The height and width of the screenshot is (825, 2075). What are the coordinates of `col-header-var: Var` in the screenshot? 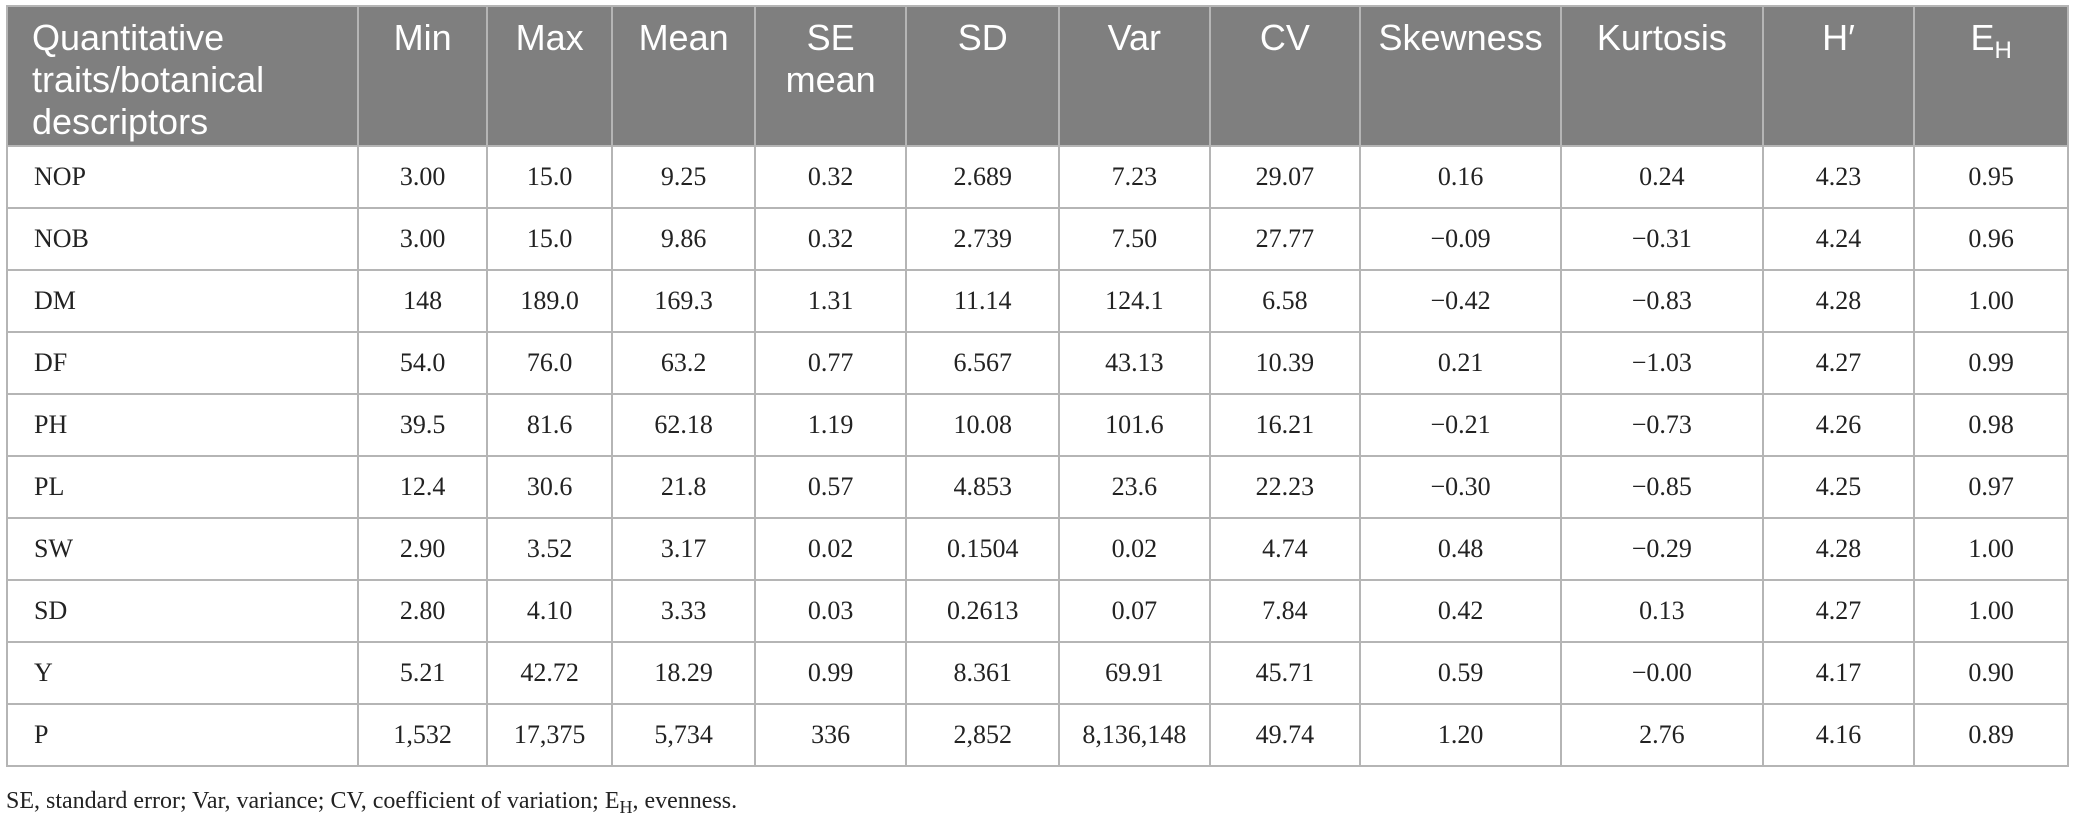 It's located at (1134, 76).